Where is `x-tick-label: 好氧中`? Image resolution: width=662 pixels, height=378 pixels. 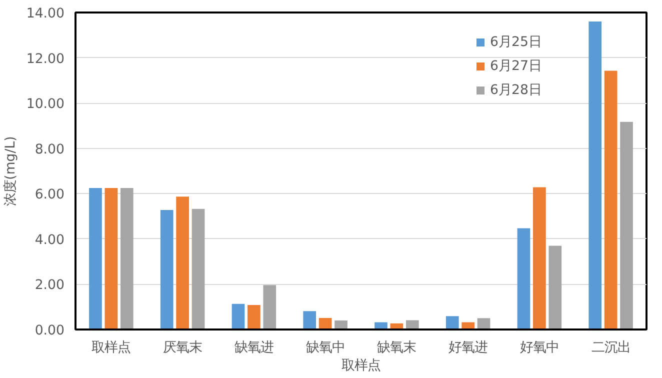
x-tick-label: 好氧中 is located at coordinates (539, 348).